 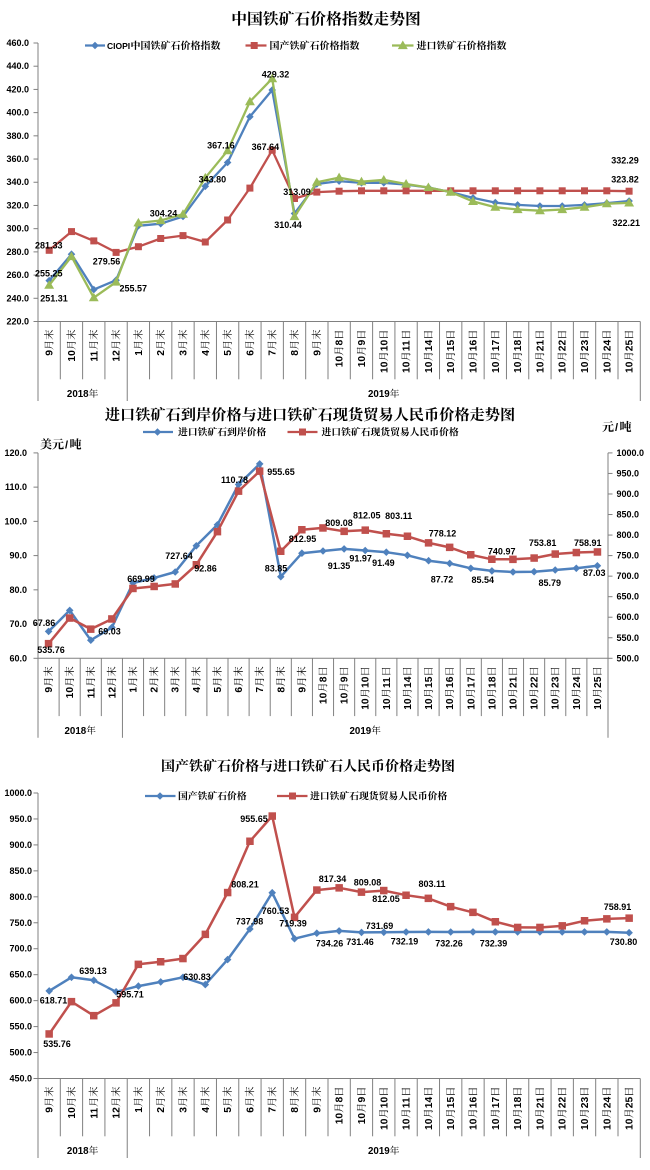 What do you see at coordinates (57, 1044) in the screenshot?
I see `svg-text: 535.76` at bounding box center [57, 1044].